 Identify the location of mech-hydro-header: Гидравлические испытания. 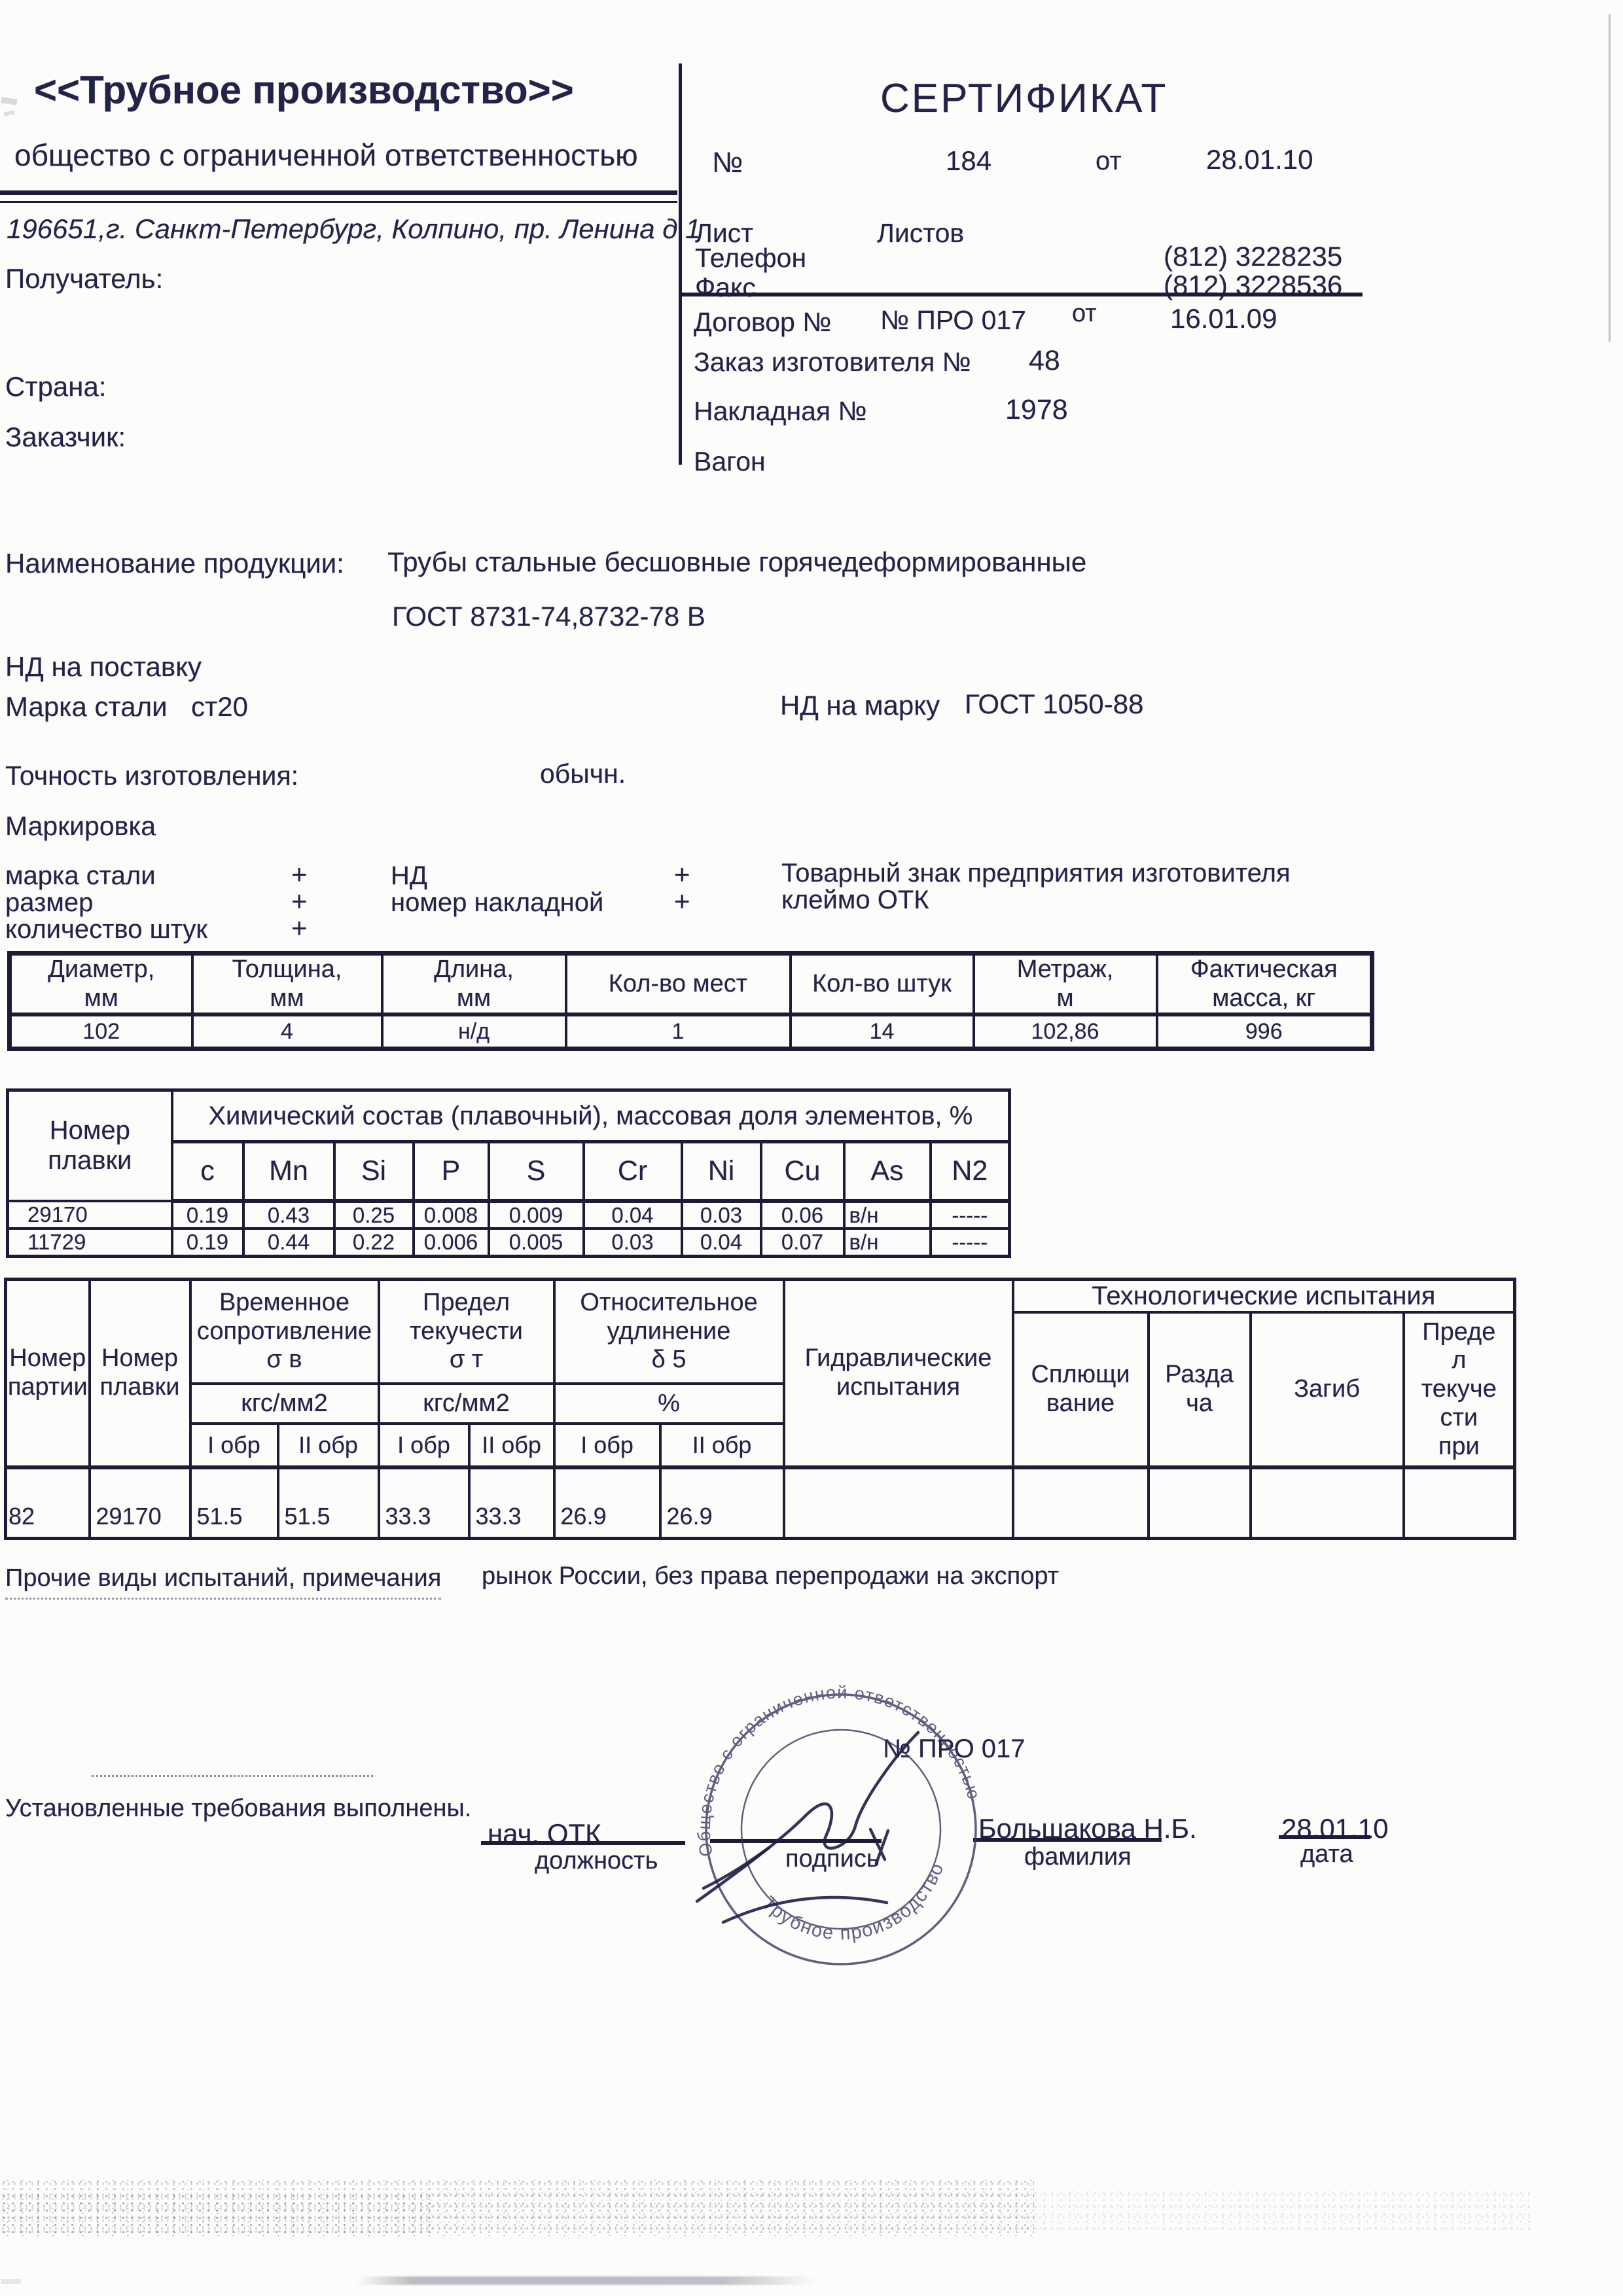
(898, 1373).